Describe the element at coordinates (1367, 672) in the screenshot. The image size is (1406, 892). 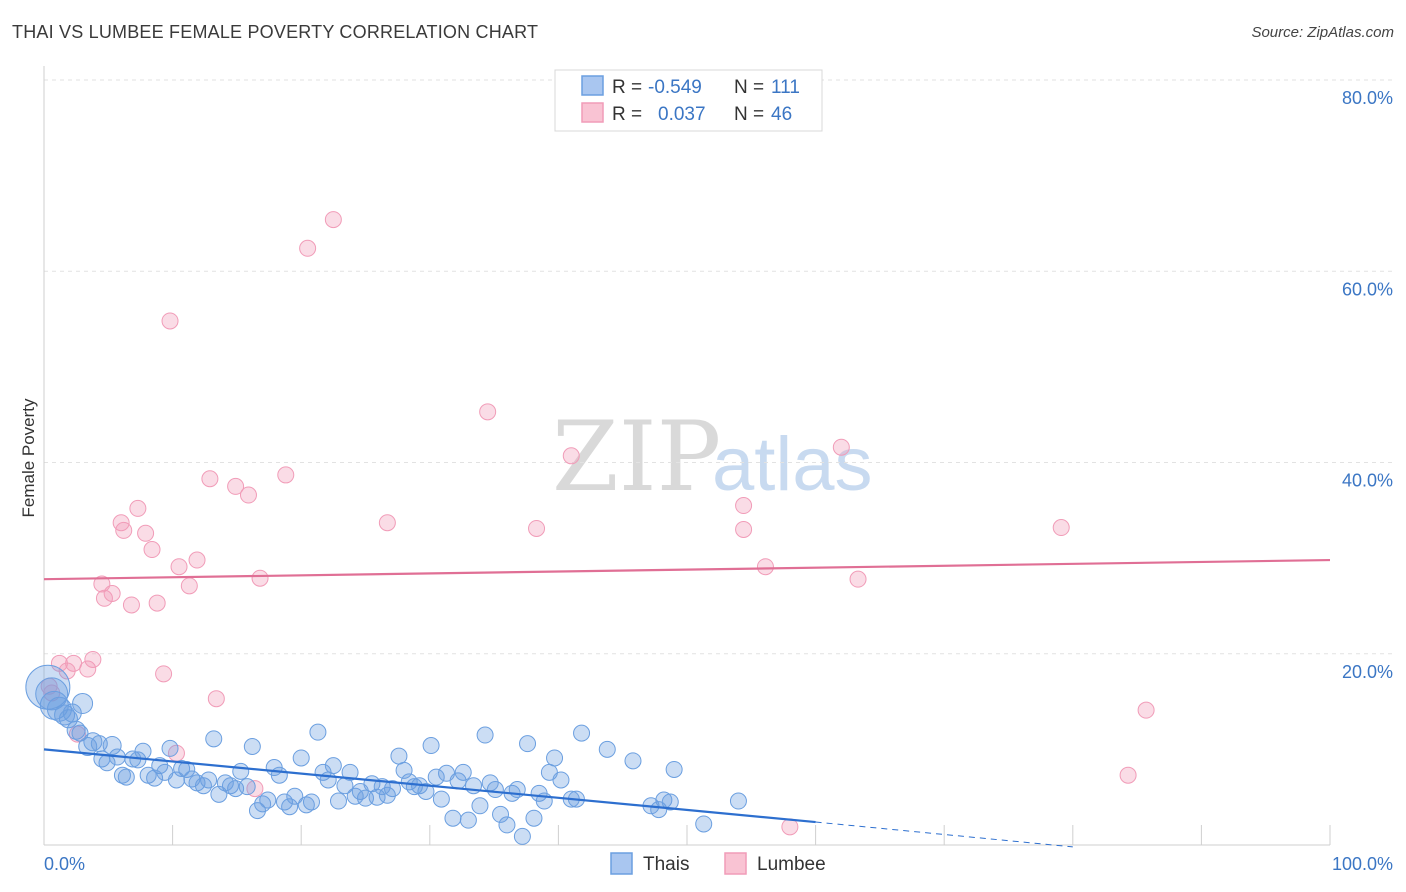
I see `y-tick-label: 20.0%` at that location.